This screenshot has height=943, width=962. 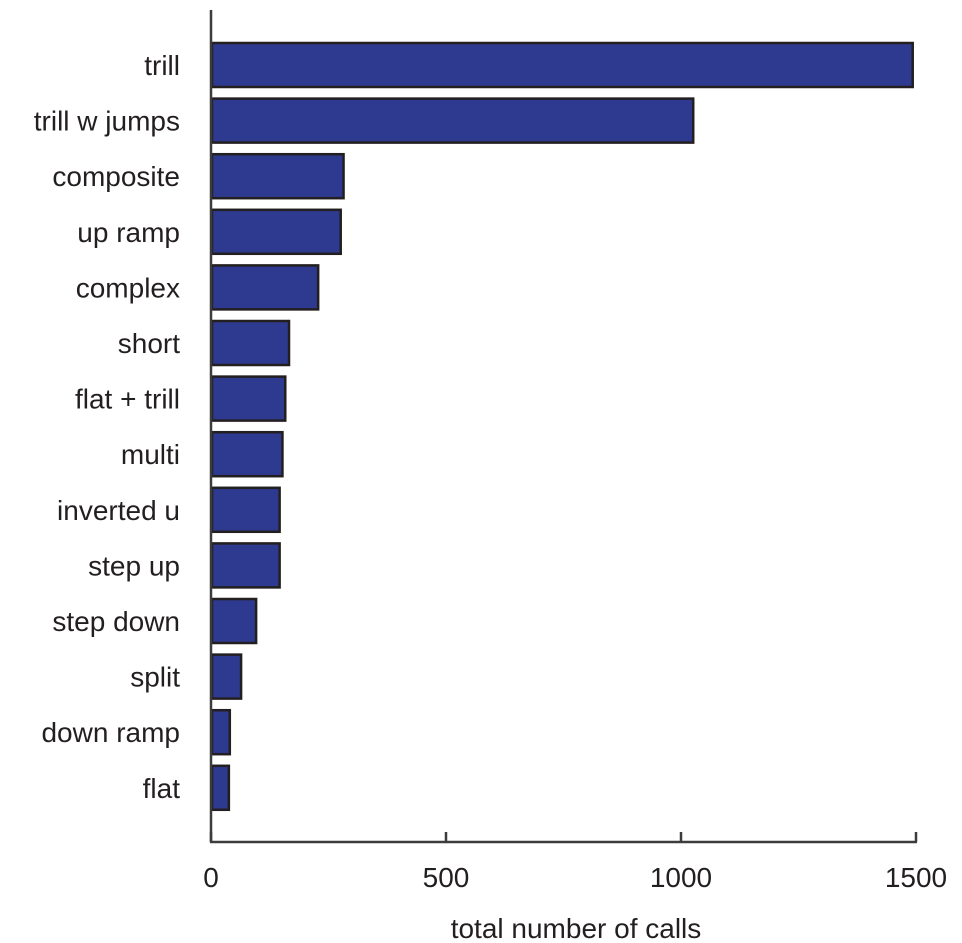 What do you see at coordinates (452, 120) in the screenshot?
I see `bar-trill-w-jumps` at bounding box center [452, 120].